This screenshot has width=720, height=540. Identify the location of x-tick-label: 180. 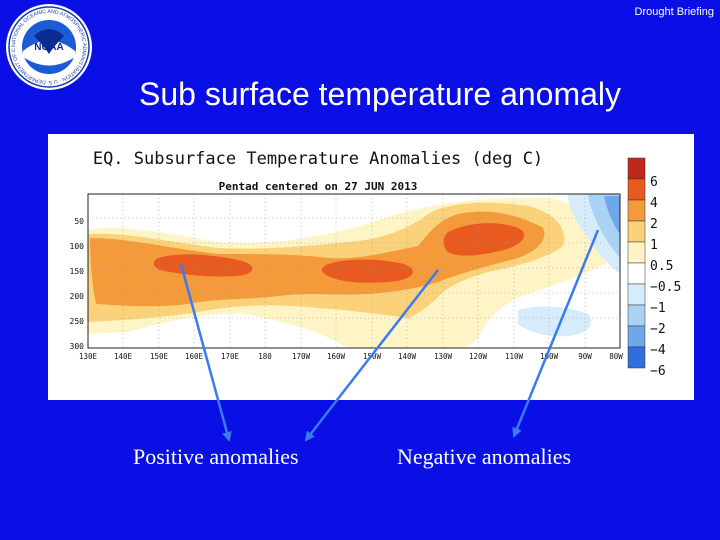
(265, 356).